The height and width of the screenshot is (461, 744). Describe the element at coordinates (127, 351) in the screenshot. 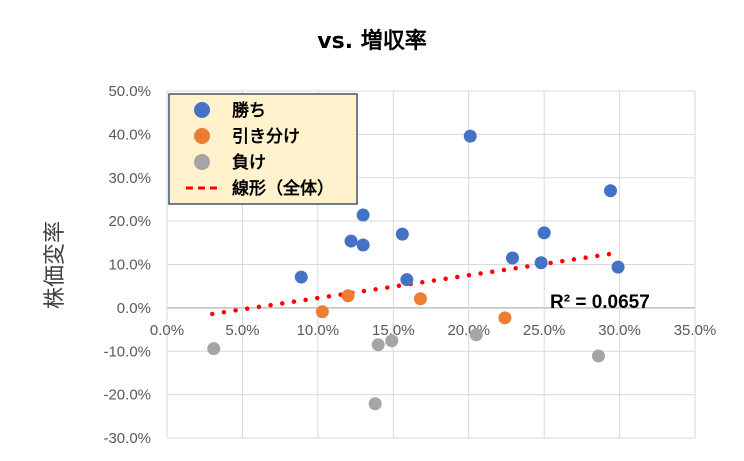

I see `y-tick-label: -10.0%` at that location.